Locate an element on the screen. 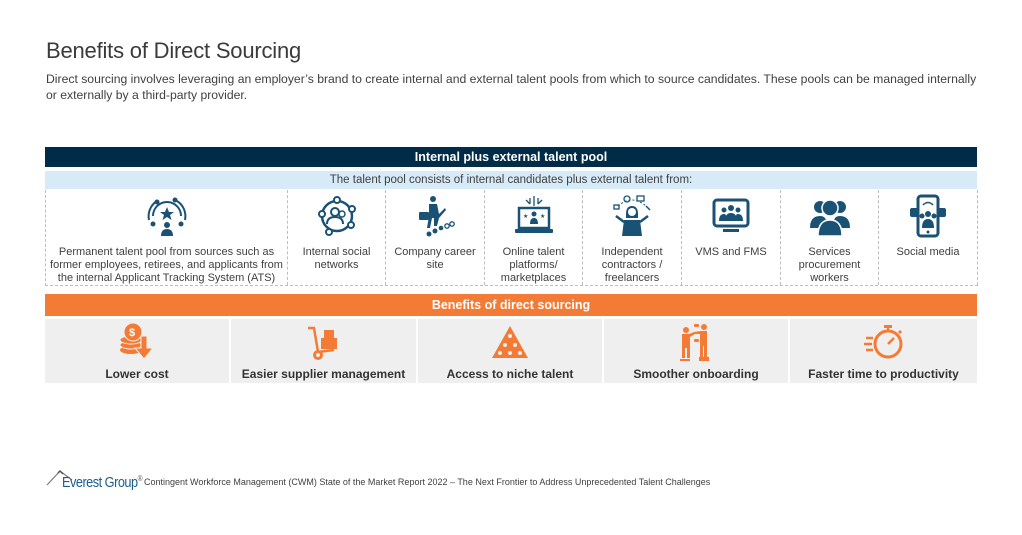 This screenshot has width=1022, height=535. source-label: Online talent platforms/ marketplaces is located at coordinates (533, 265).